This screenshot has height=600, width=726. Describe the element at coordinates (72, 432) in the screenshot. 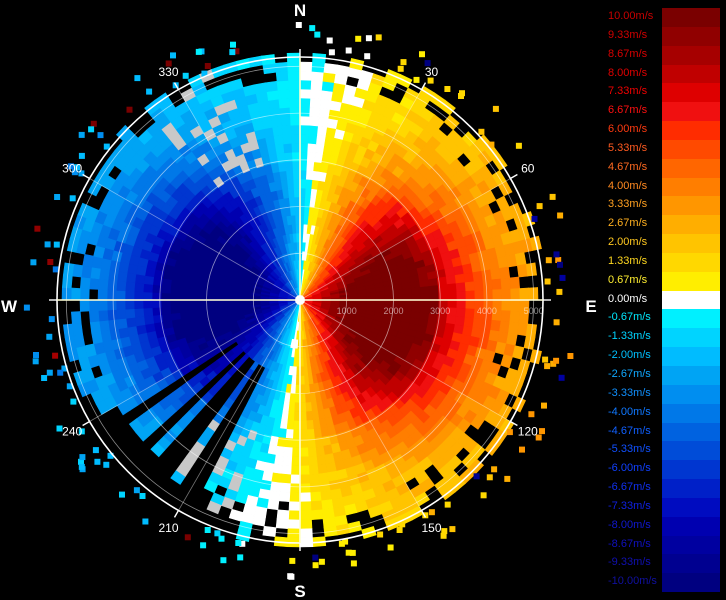

I see `azimuth-label: 240` at that location.